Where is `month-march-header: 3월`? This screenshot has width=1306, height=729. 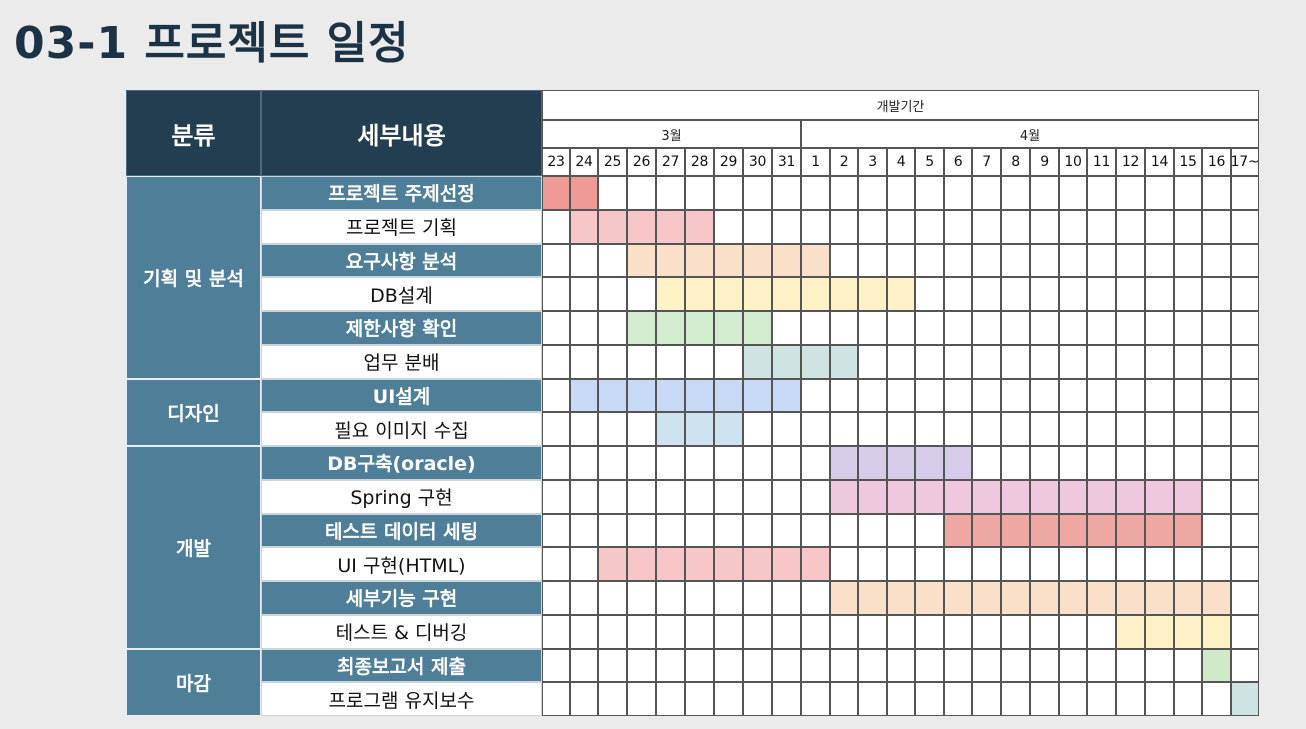 month-march-header: 3월 is located at coordinates (671, 134).